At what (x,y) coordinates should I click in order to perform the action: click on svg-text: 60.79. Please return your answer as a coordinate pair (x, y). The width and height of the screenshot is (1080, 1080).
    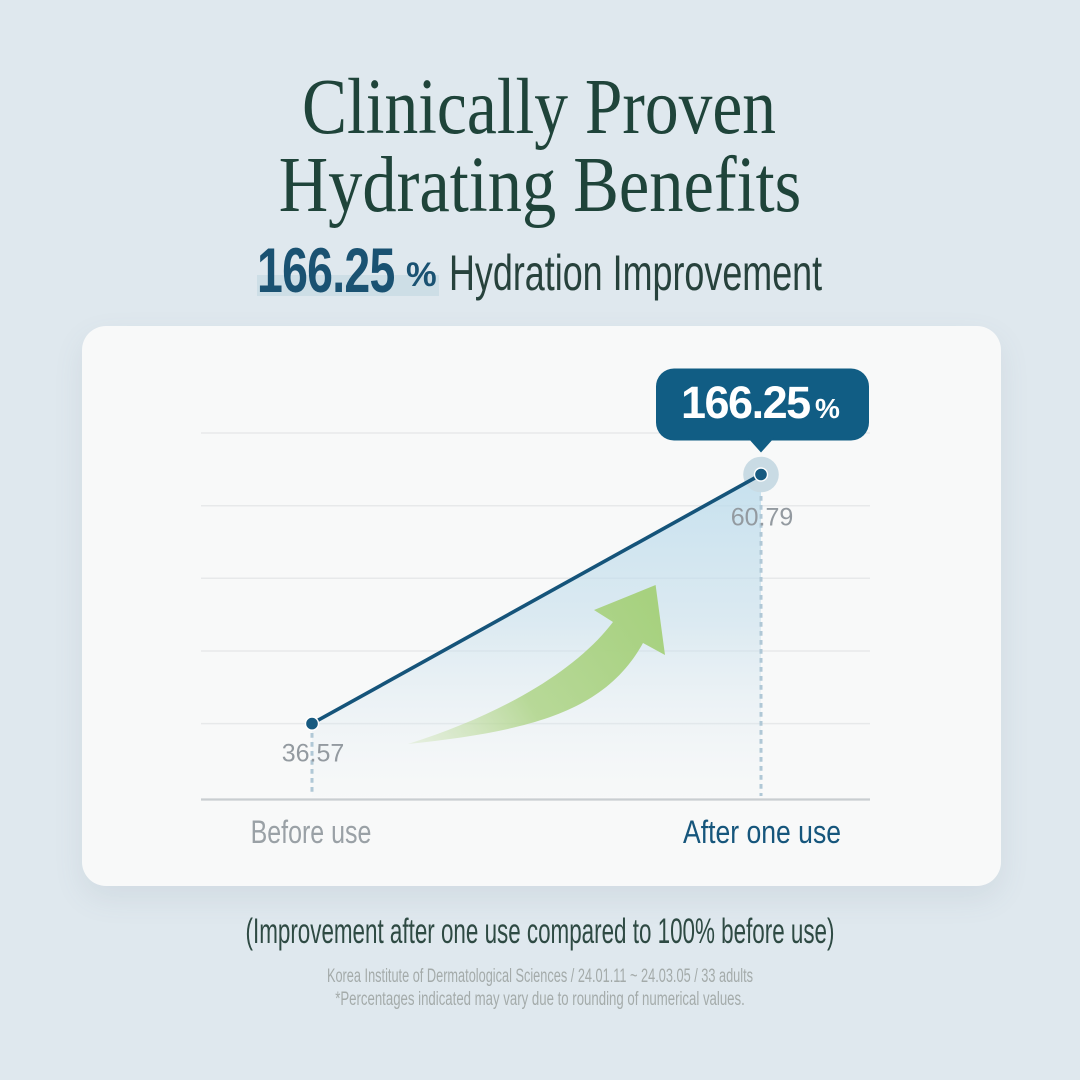
    Looking at the image, I should click on (762, 518).